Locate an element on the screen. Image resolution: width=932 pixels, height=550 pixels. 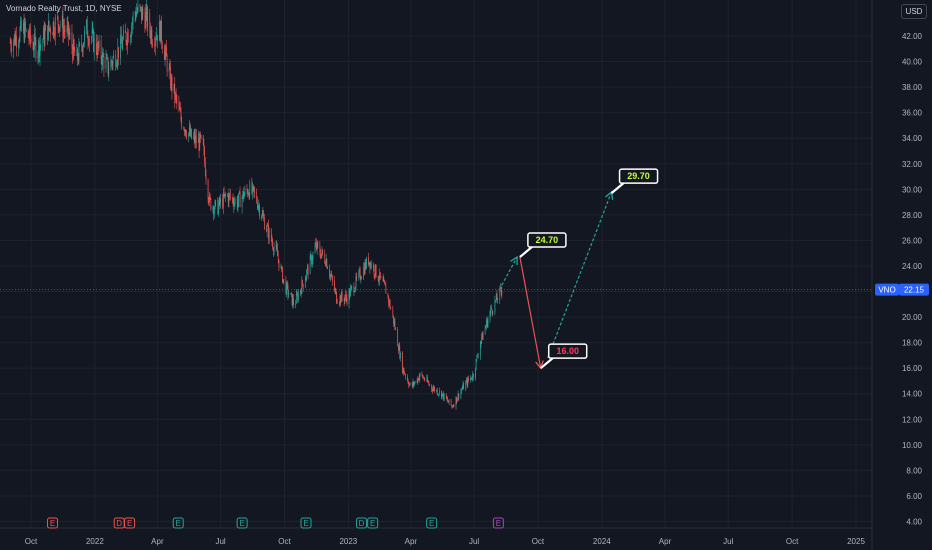
y-tick-label: 36.00 is located at coordinates (912, 113).